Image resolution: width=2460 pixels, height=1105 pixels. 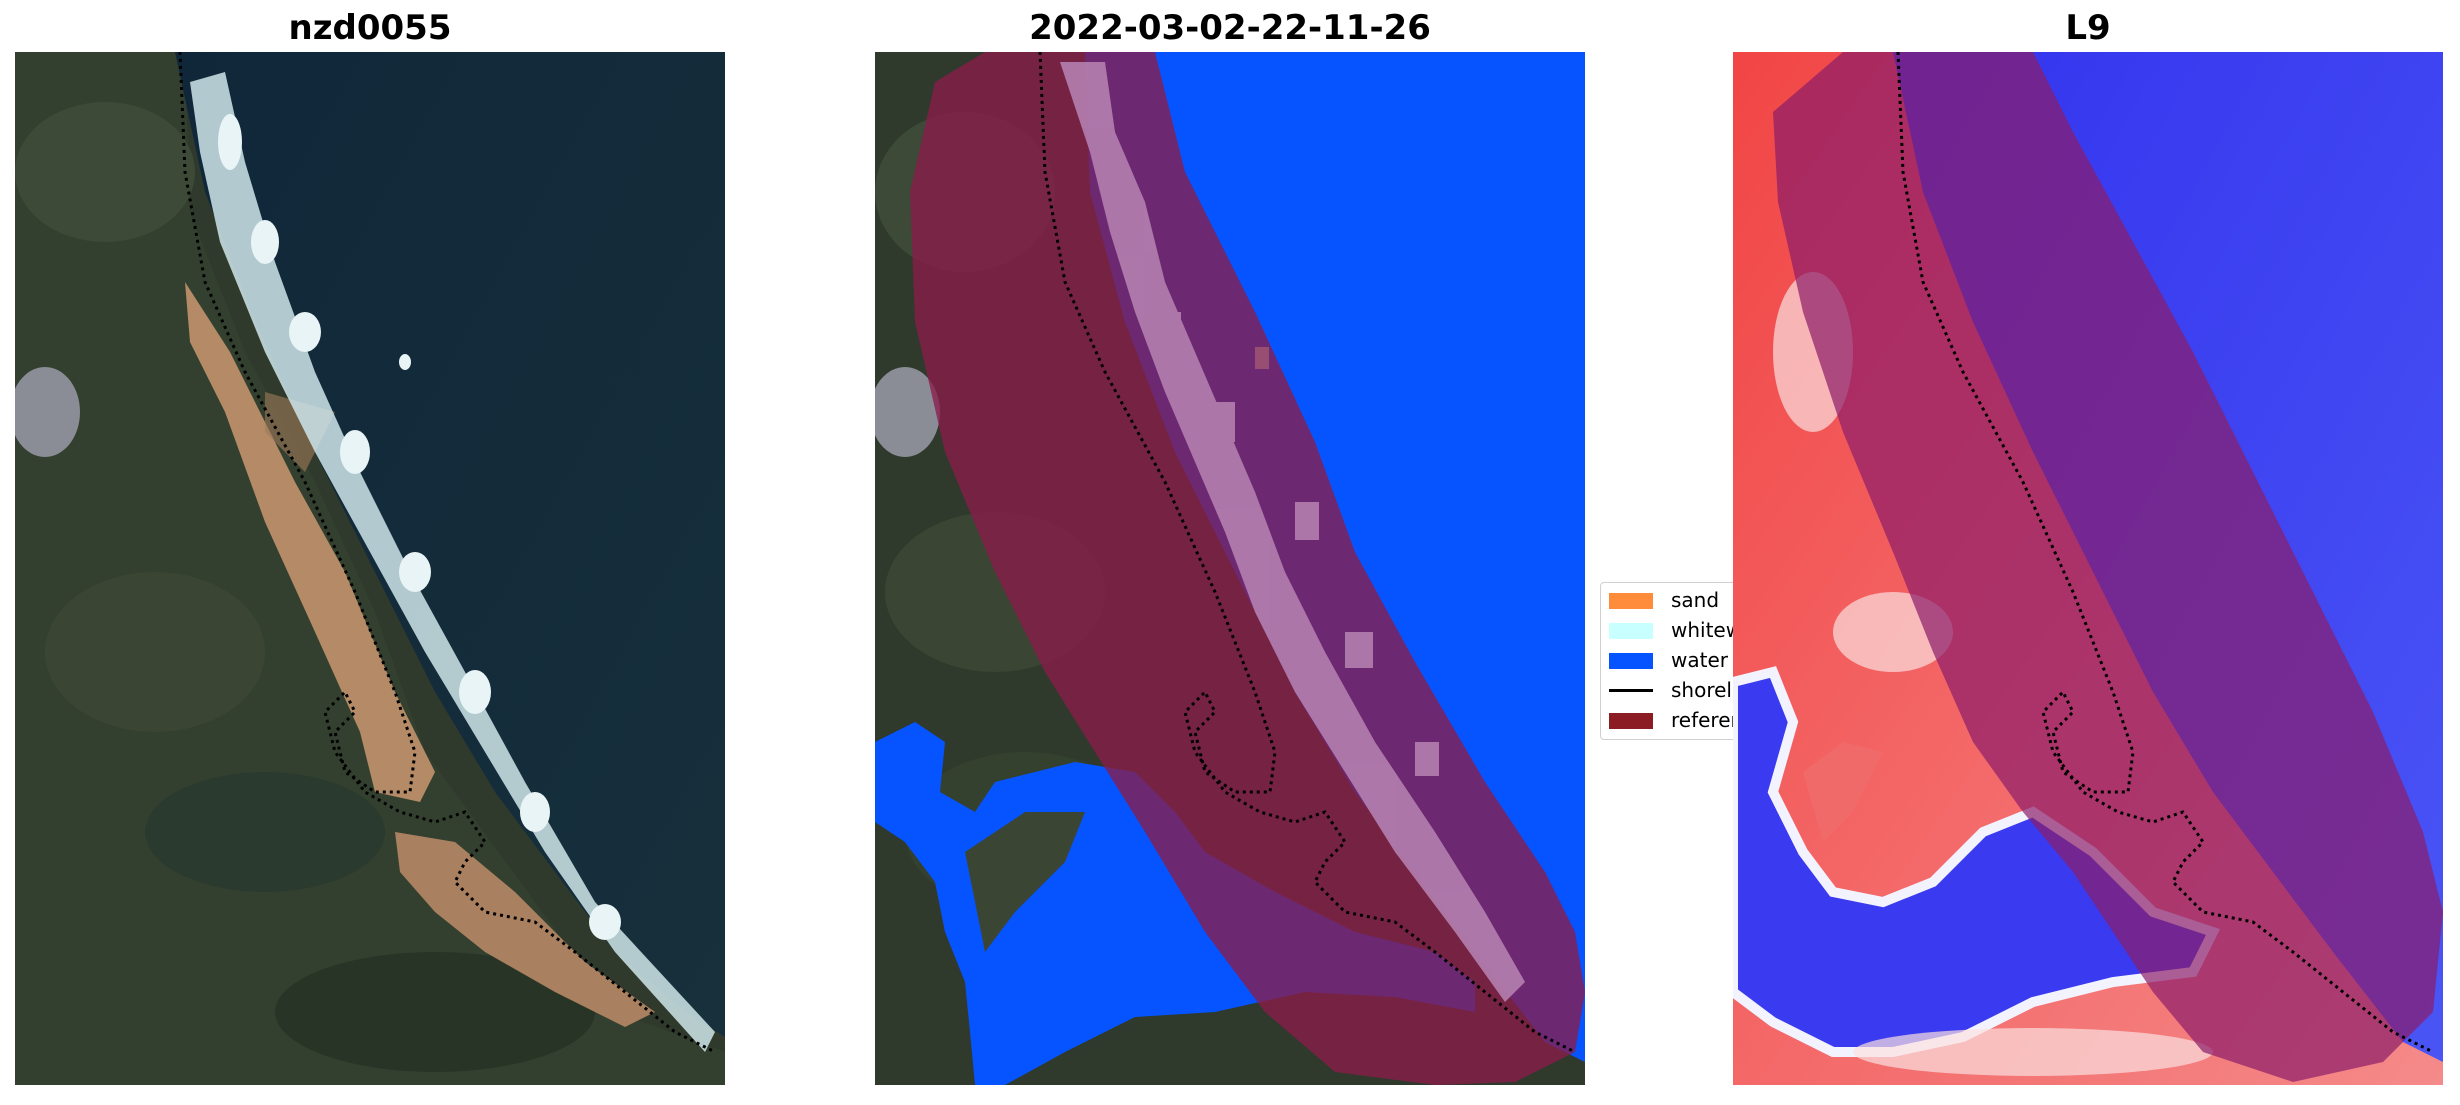 What do you see at coordinates (1631, 661) in the screenshot?
I see `water-swatch` at bounding box center [1631, 661].